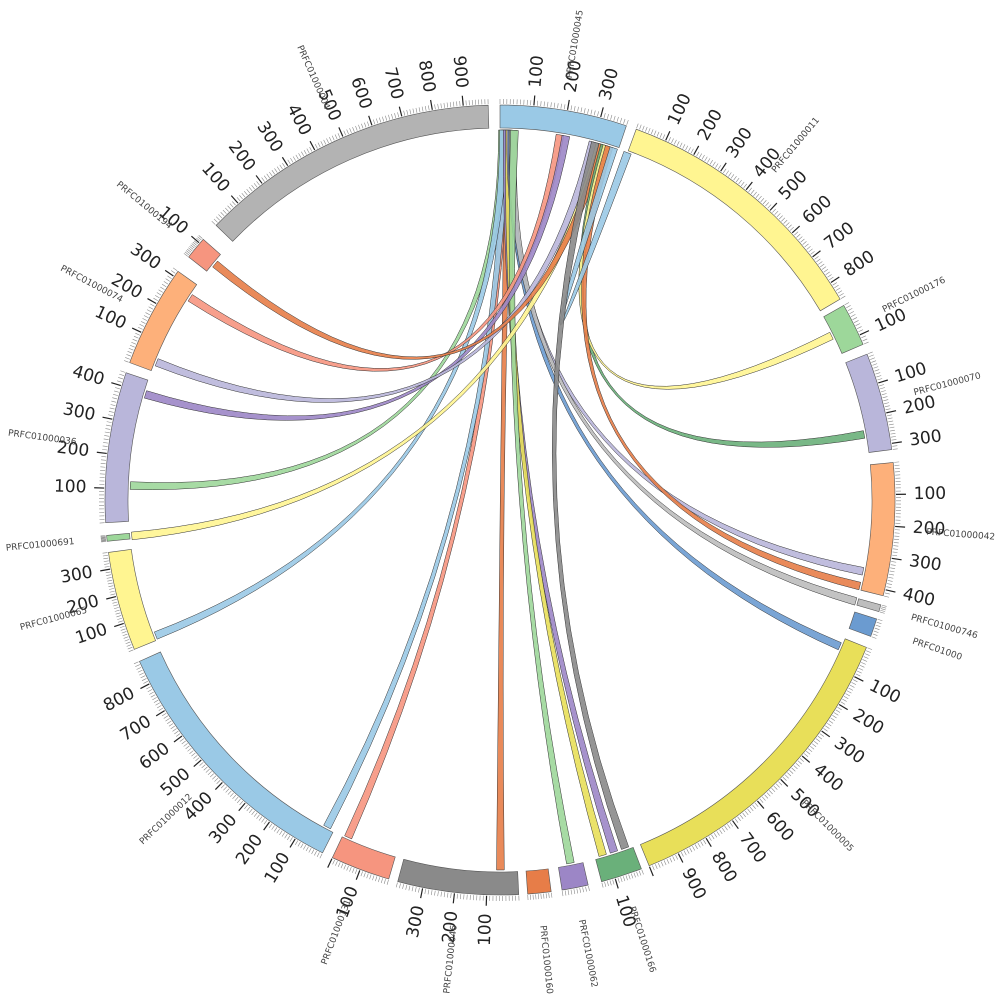 This screenshot has width=1000, height=1000. What do you see at coordinates (458, 877) in the screenshot?
I see `segment-band-prfc01000046` at bounding box center [458, 877].